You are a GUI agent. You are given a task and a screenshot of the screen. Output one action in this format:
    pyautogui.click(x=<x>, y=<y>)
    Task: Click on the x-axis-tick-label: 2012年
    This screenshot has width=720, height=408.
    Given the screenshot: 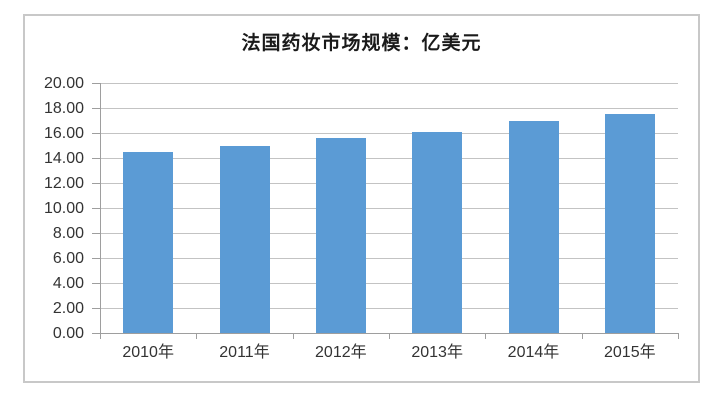 What is the action you would take?
    pyautogui.click(x=341, y=352)
    